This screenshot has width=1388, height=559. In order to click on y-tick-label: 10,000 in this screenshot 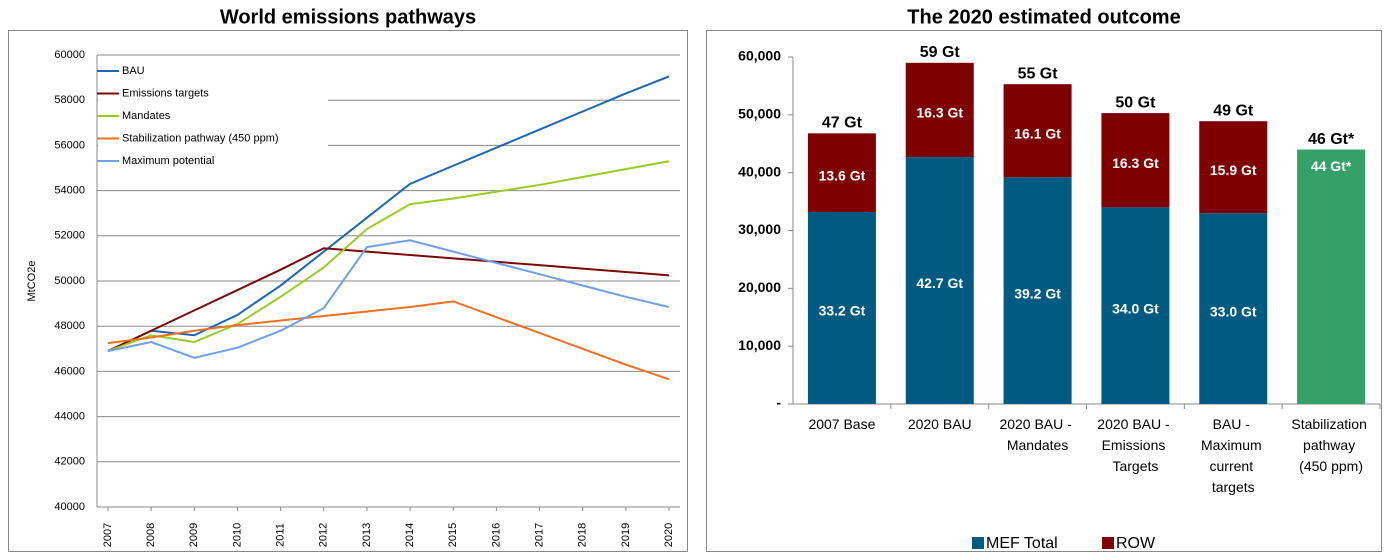, I will do `click(759, 345)`.